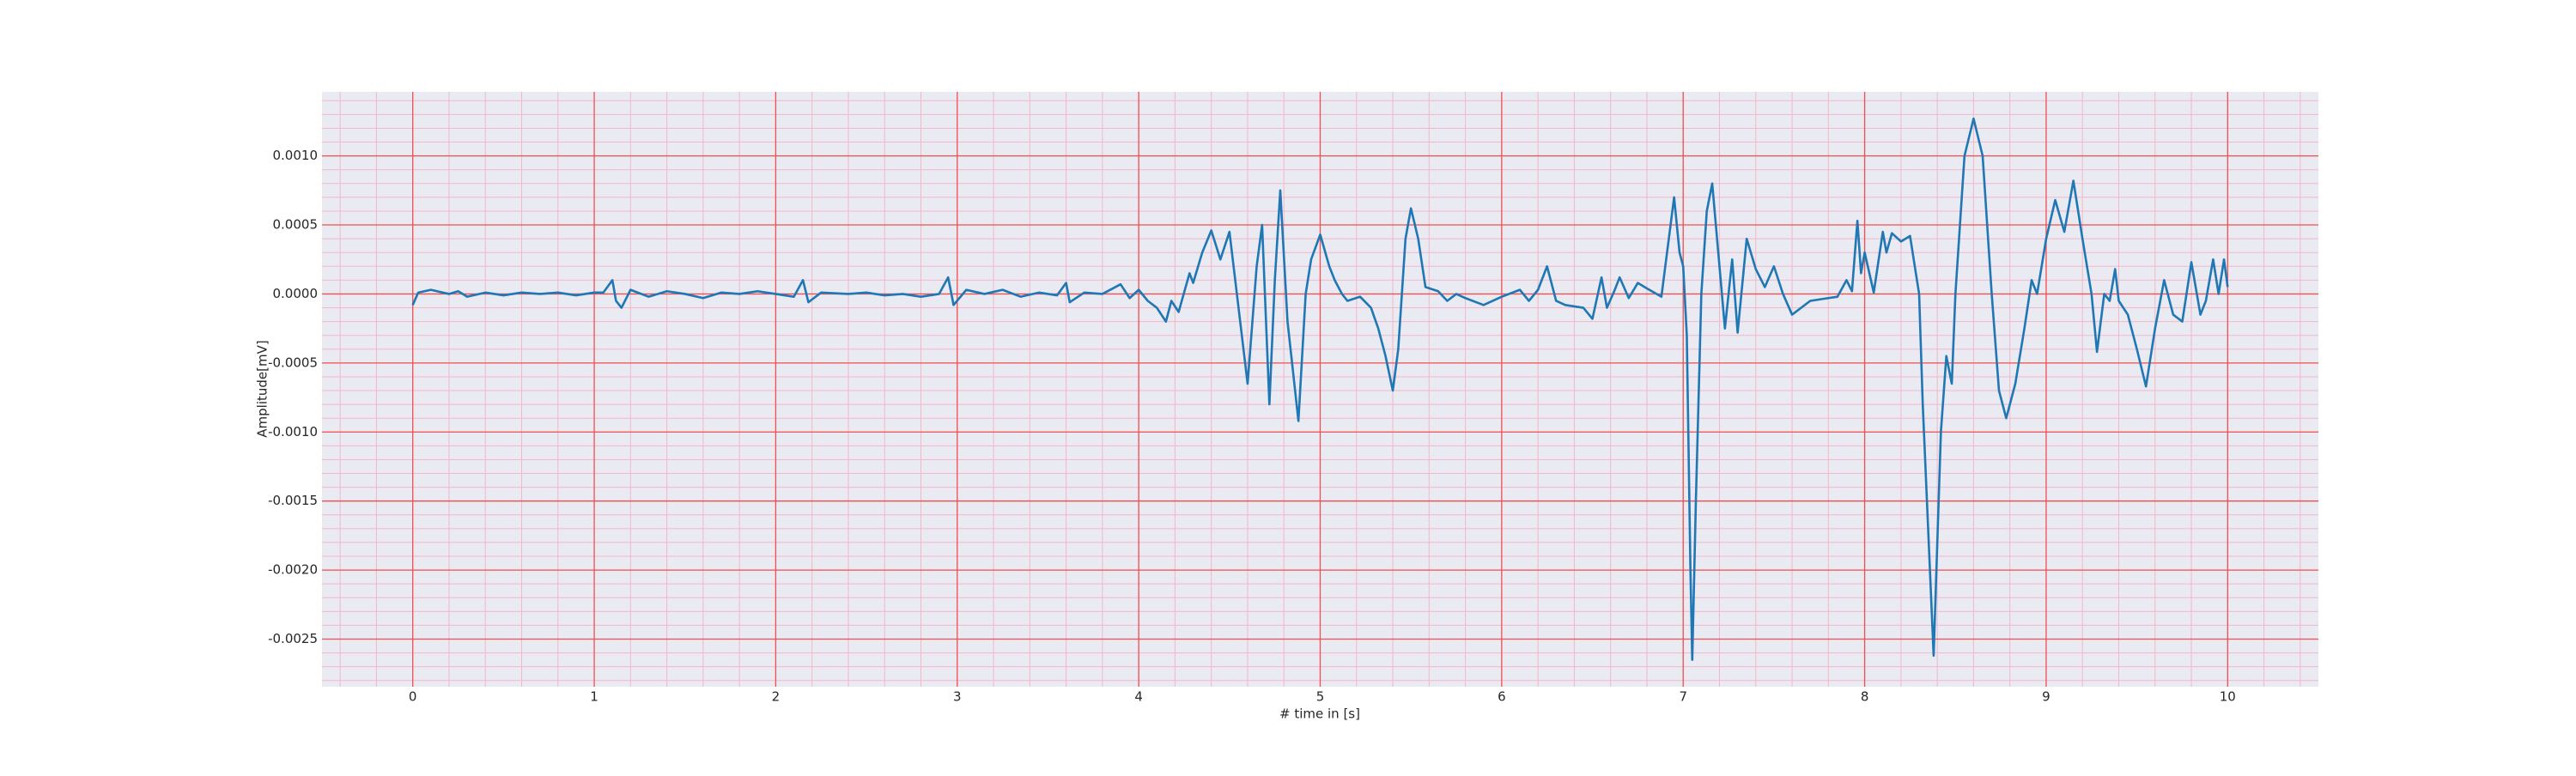  Describe the element at coordinates (293, 570) in the screenshot. I see `y-tick-label: -0.0020` at that location.